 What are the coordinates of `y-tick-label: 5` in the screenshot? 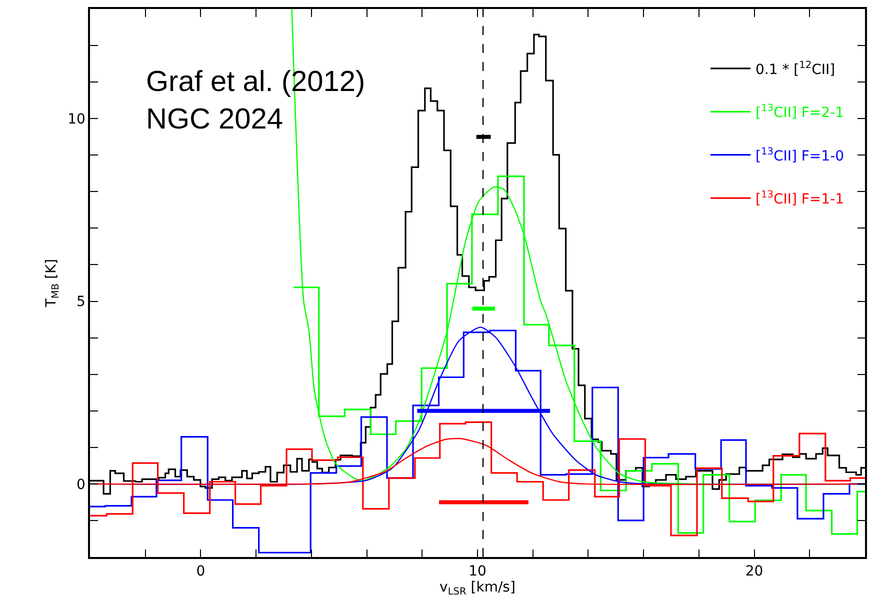 It's located at (81, 302).